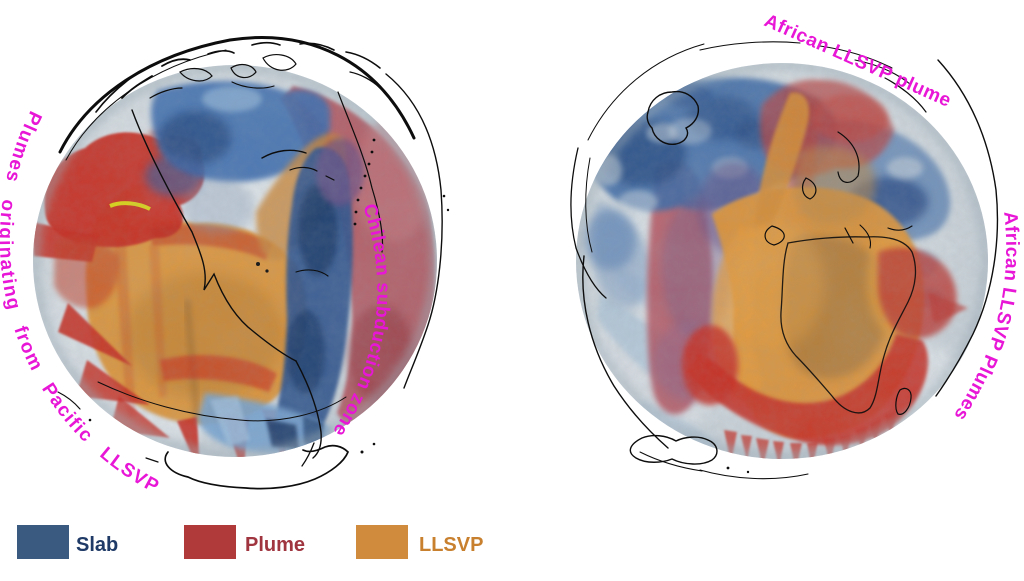 The image size is (1024, 581). I want to click on svg-text: Plume, so click(275, 545).